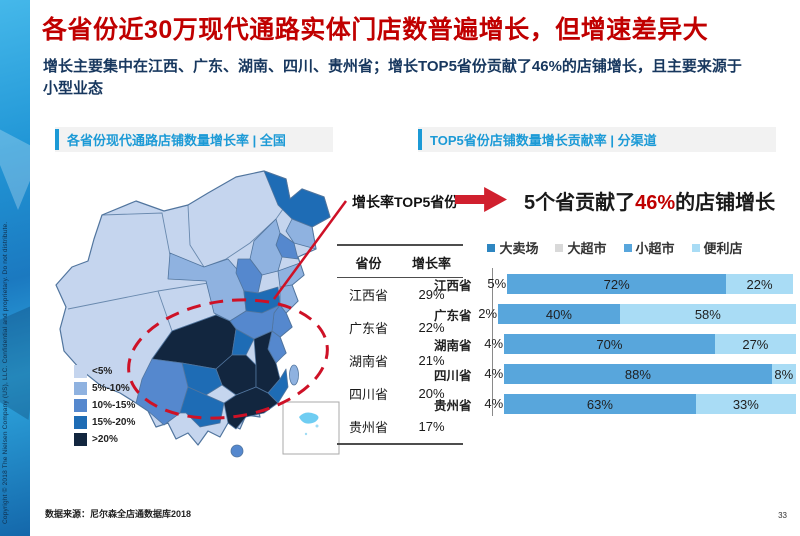  Describe the element at coordinates (400, 393) in the screenshot. I see `top5-table-row: 四川省 20%` at that location.